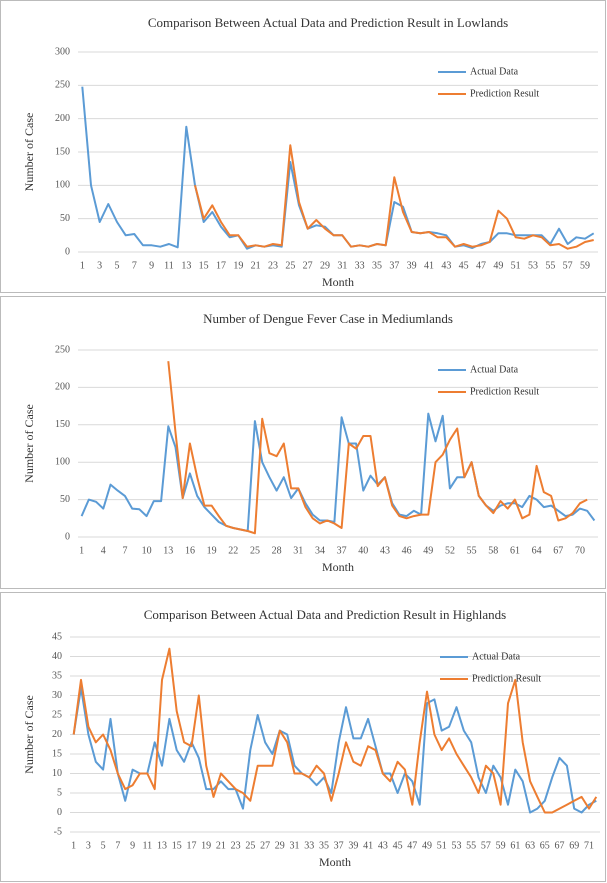  I want to click on x-tick-label: 64, so click(537, 550).